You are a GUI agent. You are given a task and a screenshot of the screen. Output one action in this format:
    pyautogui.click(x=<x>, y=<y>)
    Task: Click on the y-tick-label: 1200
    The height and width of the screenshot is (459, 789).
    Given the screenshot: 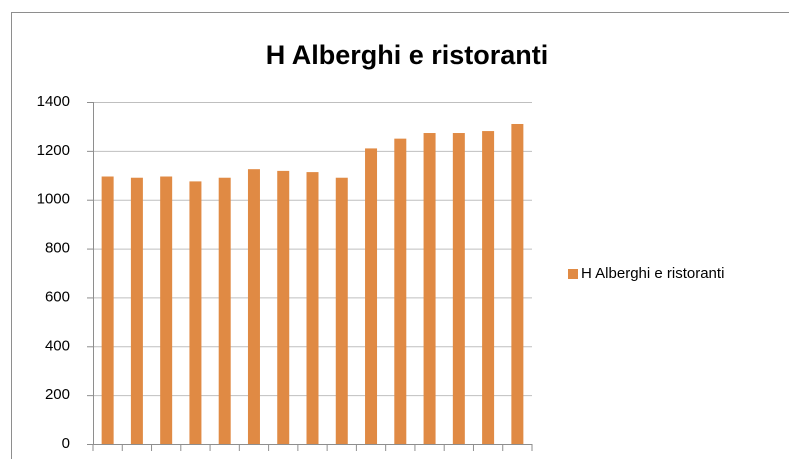 What is the action you would take?
    pyautogui.click(x=53, y=150)
    